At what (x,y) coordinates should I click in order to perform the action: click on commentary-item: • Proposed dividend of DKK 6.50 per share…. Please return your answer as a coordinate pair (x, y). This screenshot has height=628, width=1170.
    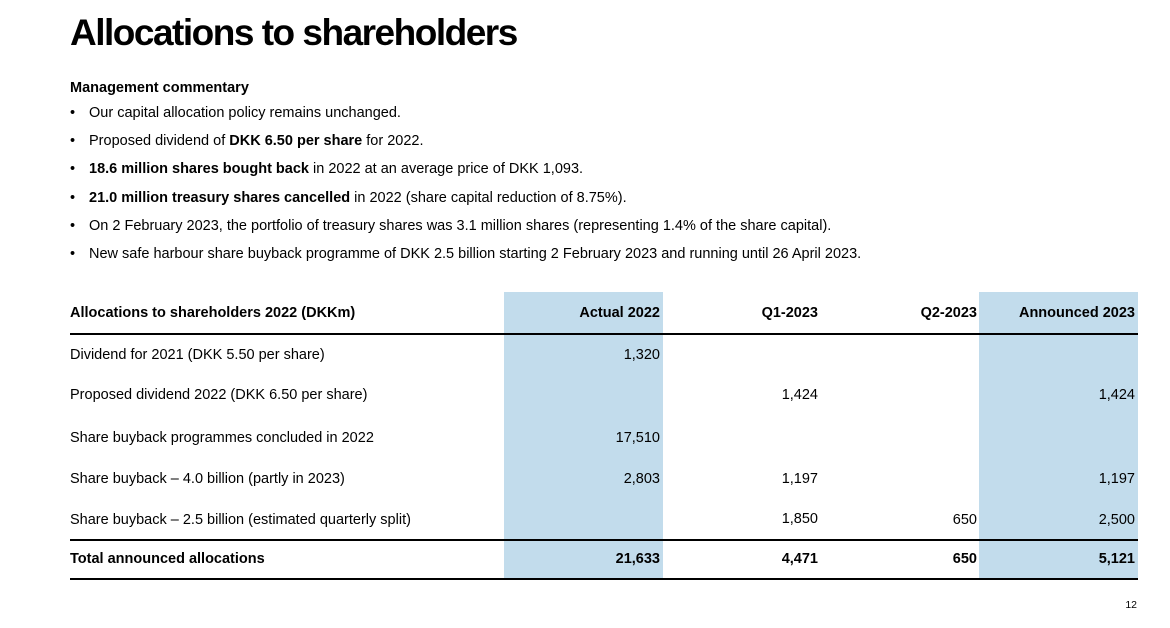
    Looking at the image, I should click on (247, 141).